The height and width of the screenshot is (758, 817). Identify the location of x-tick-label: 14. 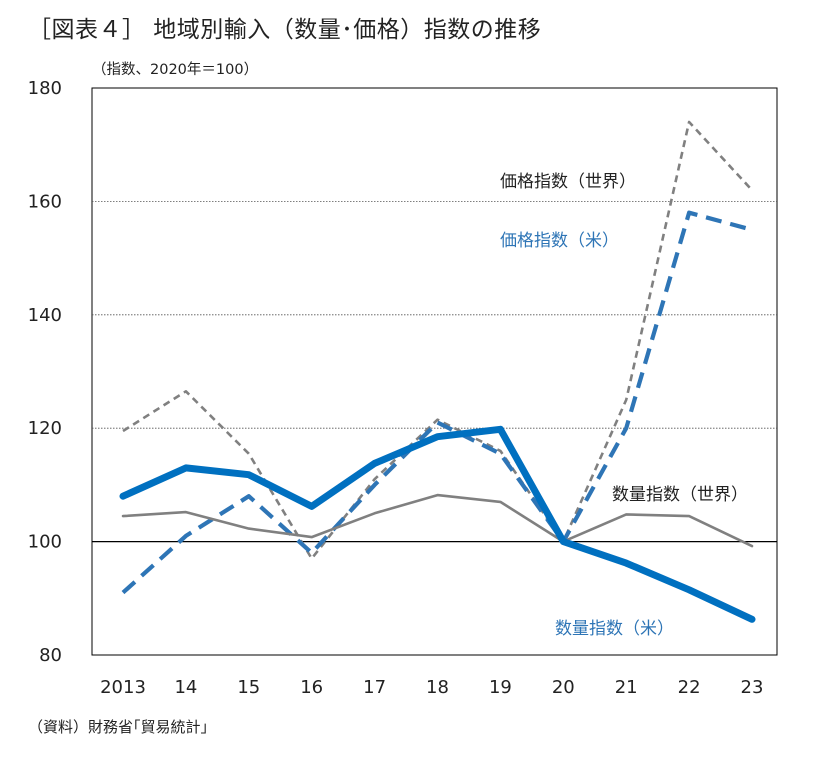
(185, 687).